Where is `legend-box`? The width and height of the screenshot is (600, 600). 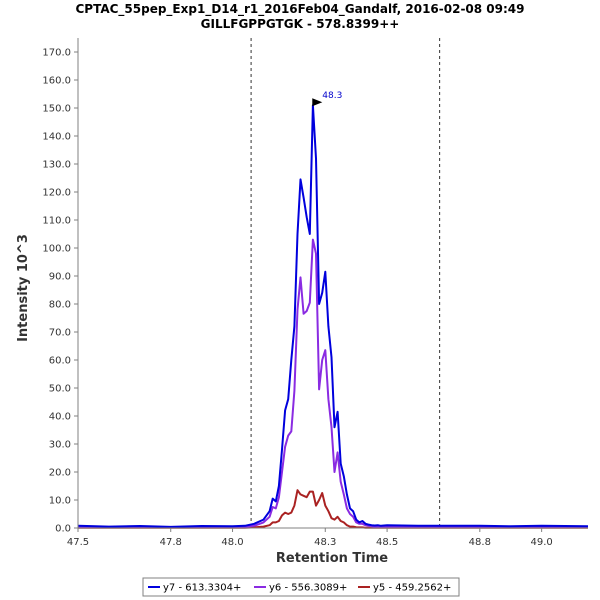 legend-box is located at coordinates (301, 587).